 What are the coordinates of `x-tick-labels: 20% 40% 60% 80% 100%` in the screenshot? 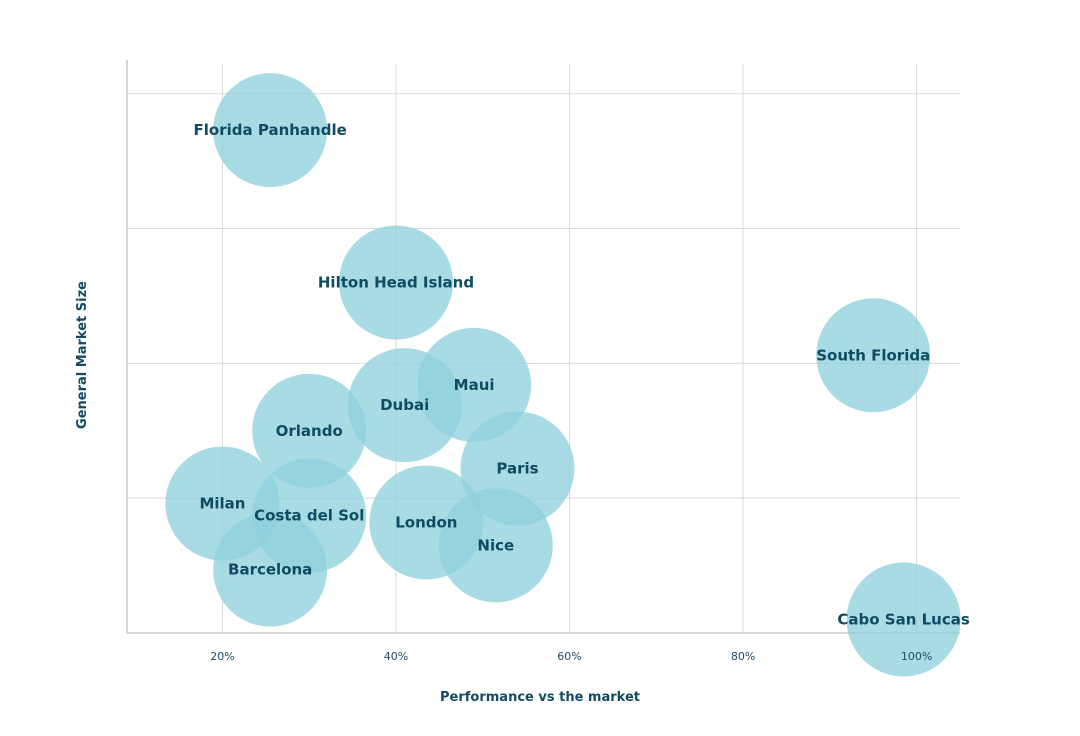 It's located at (571, 656).